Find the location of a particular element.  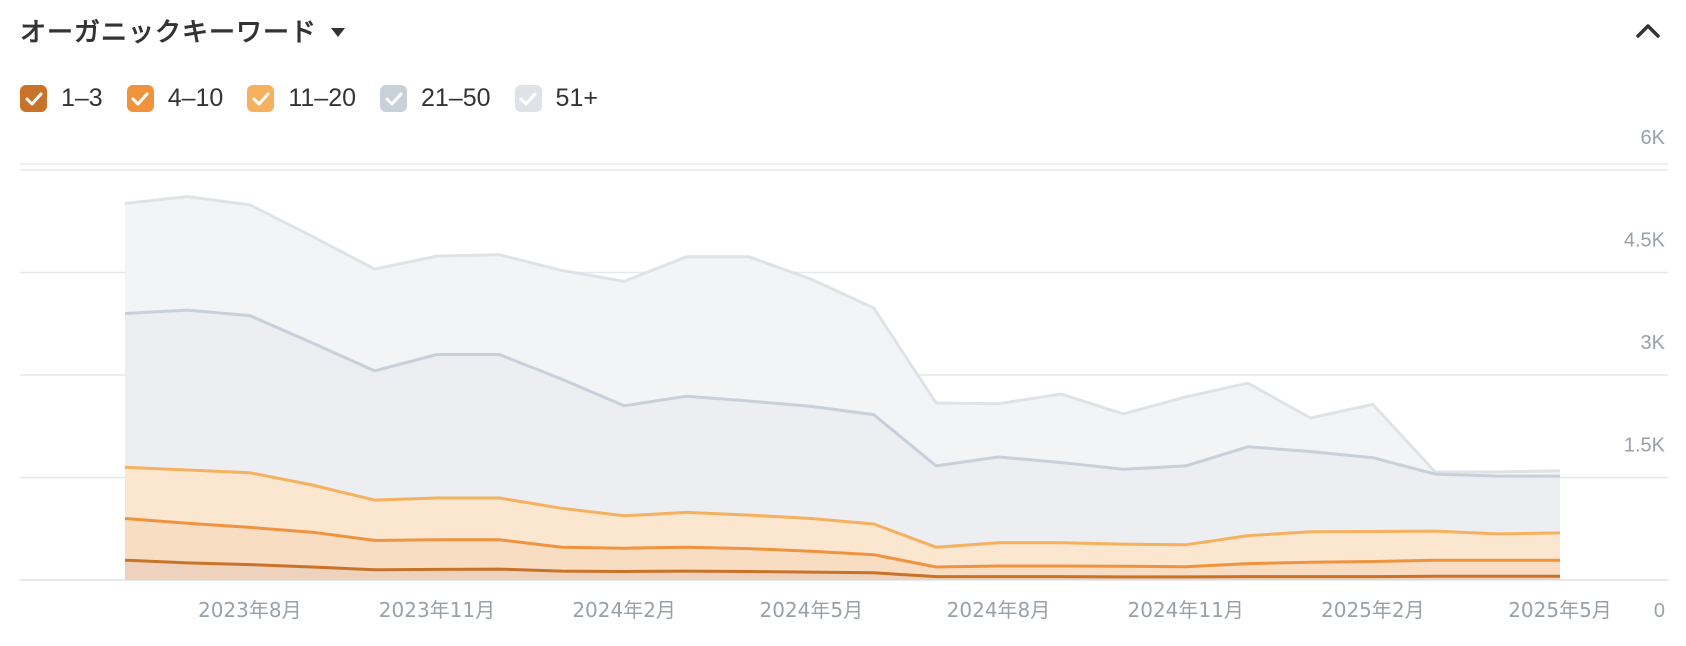

legend-label: 1–3 is located at coordinates (82, 98).